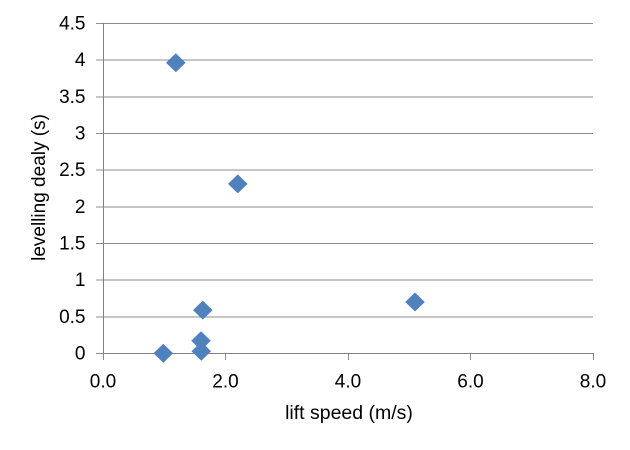 The image size is (630, 450). I want to click on svg-text: 8.0, so click(593, 382).